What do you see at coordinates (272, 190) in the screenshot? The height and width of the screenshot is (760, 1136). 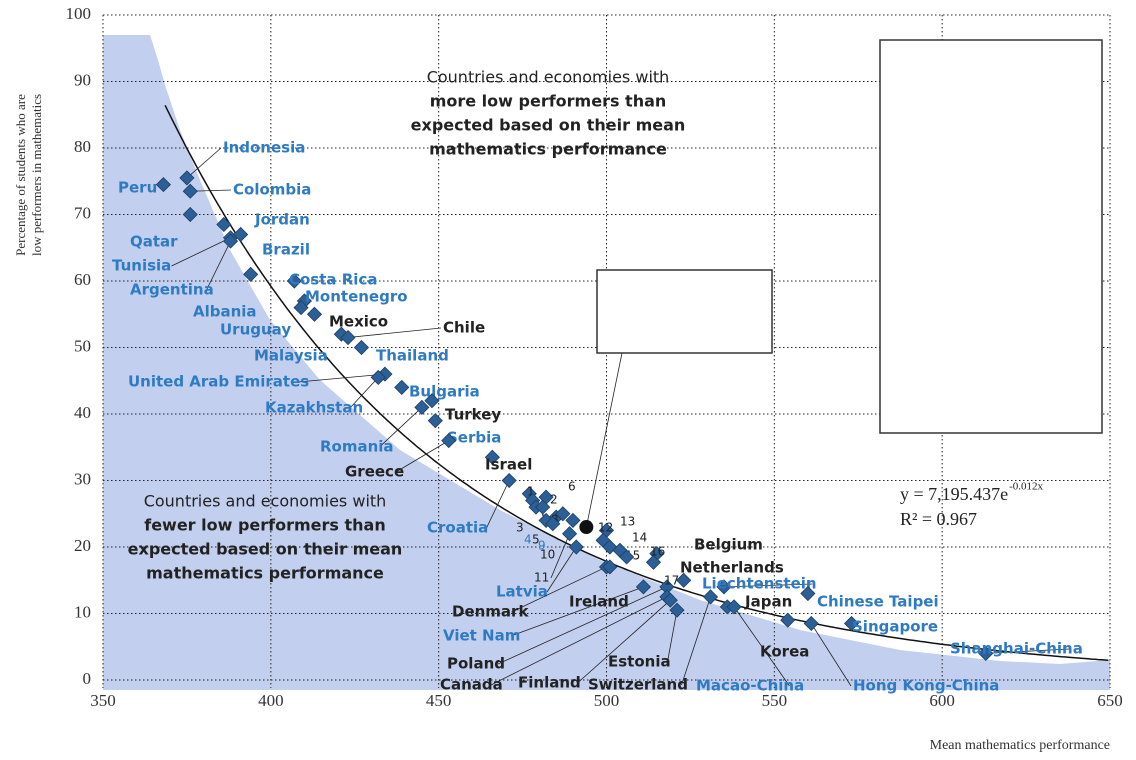 I see `point-label: Colombia` at bounding box center [272, 190].